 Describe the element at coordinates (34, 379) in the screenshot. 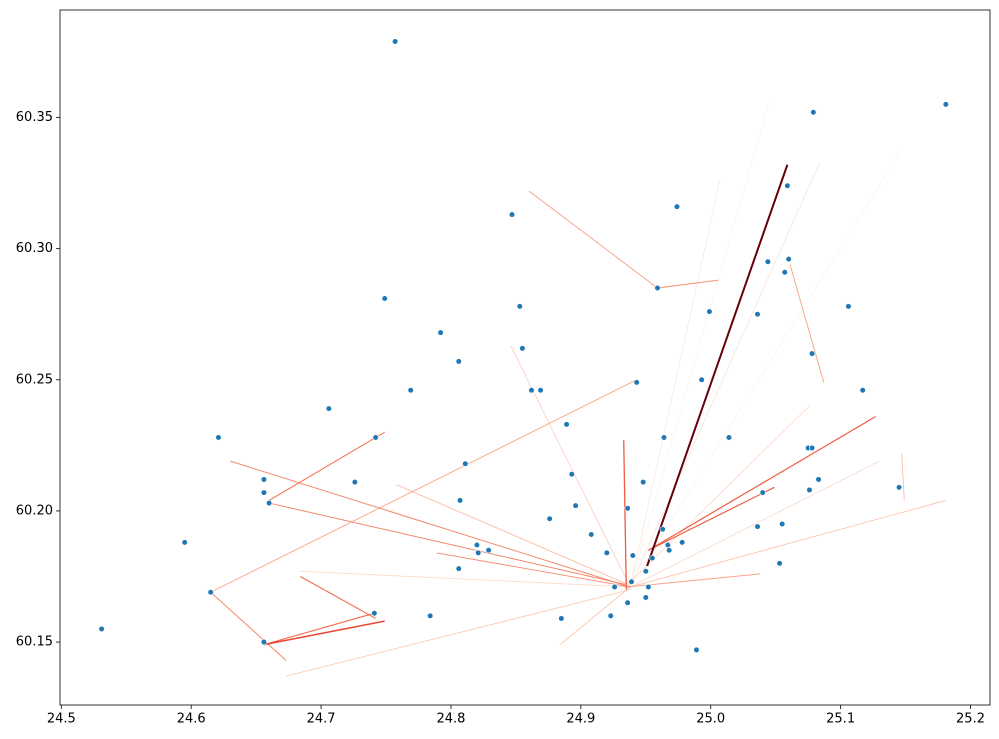

I see `y-tick-label: 60.25` at that location.